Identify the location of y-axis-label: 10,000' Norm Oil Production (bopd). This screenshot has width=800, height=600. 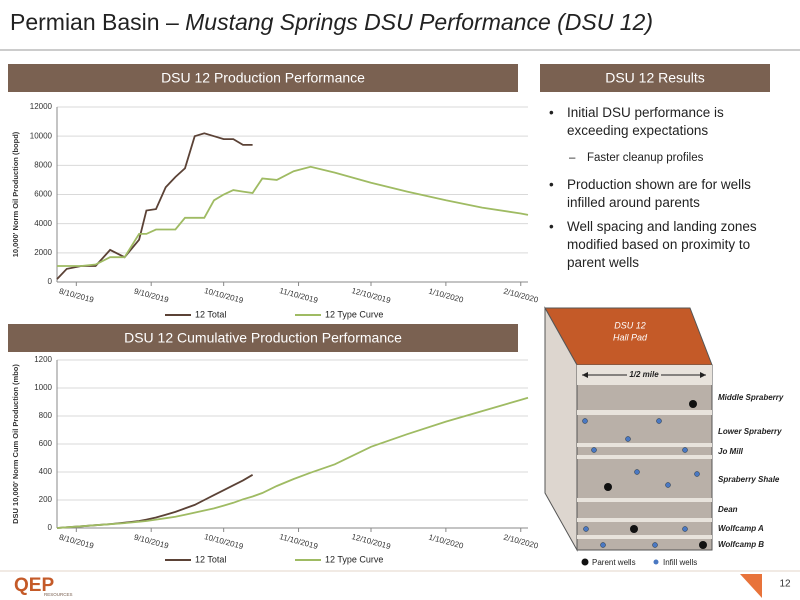
(15, 194).